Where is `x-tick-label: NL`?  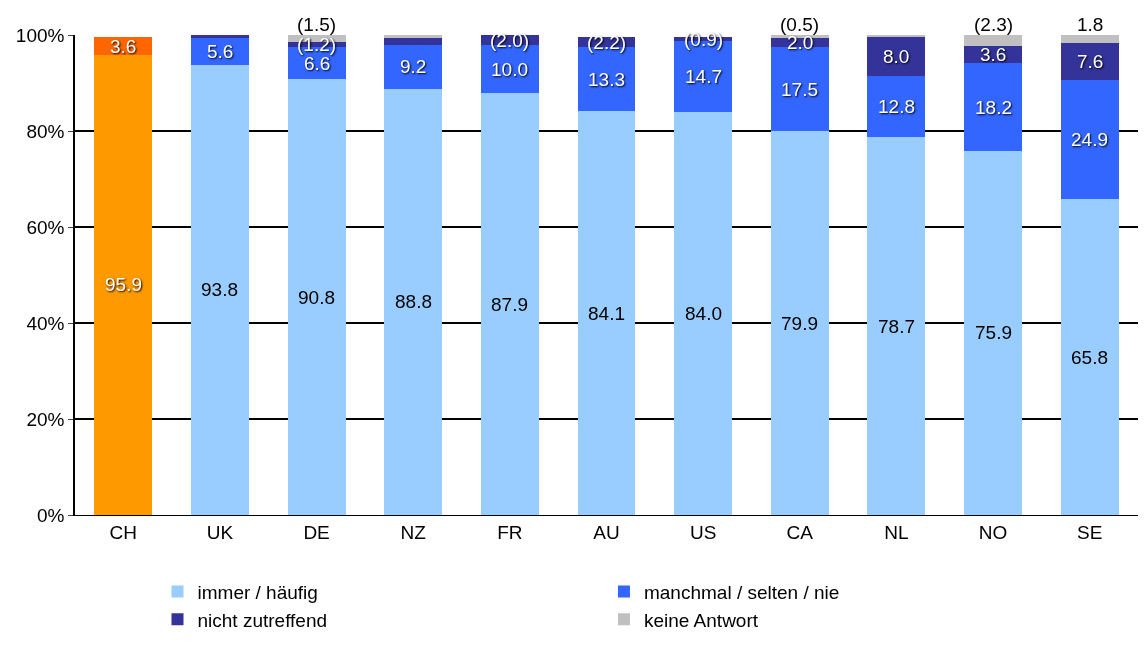 x-tick-label: NL is located at coordinates (896, 532).